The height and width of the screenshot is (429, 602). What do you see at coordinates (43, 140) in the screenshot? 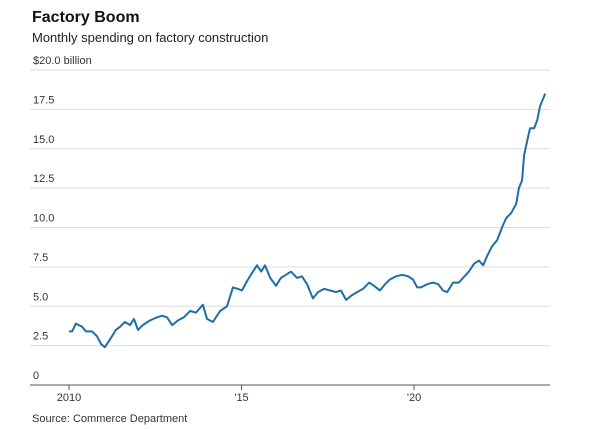
I see `y-tick-label: 15.0` at bounding box center [43, 140].